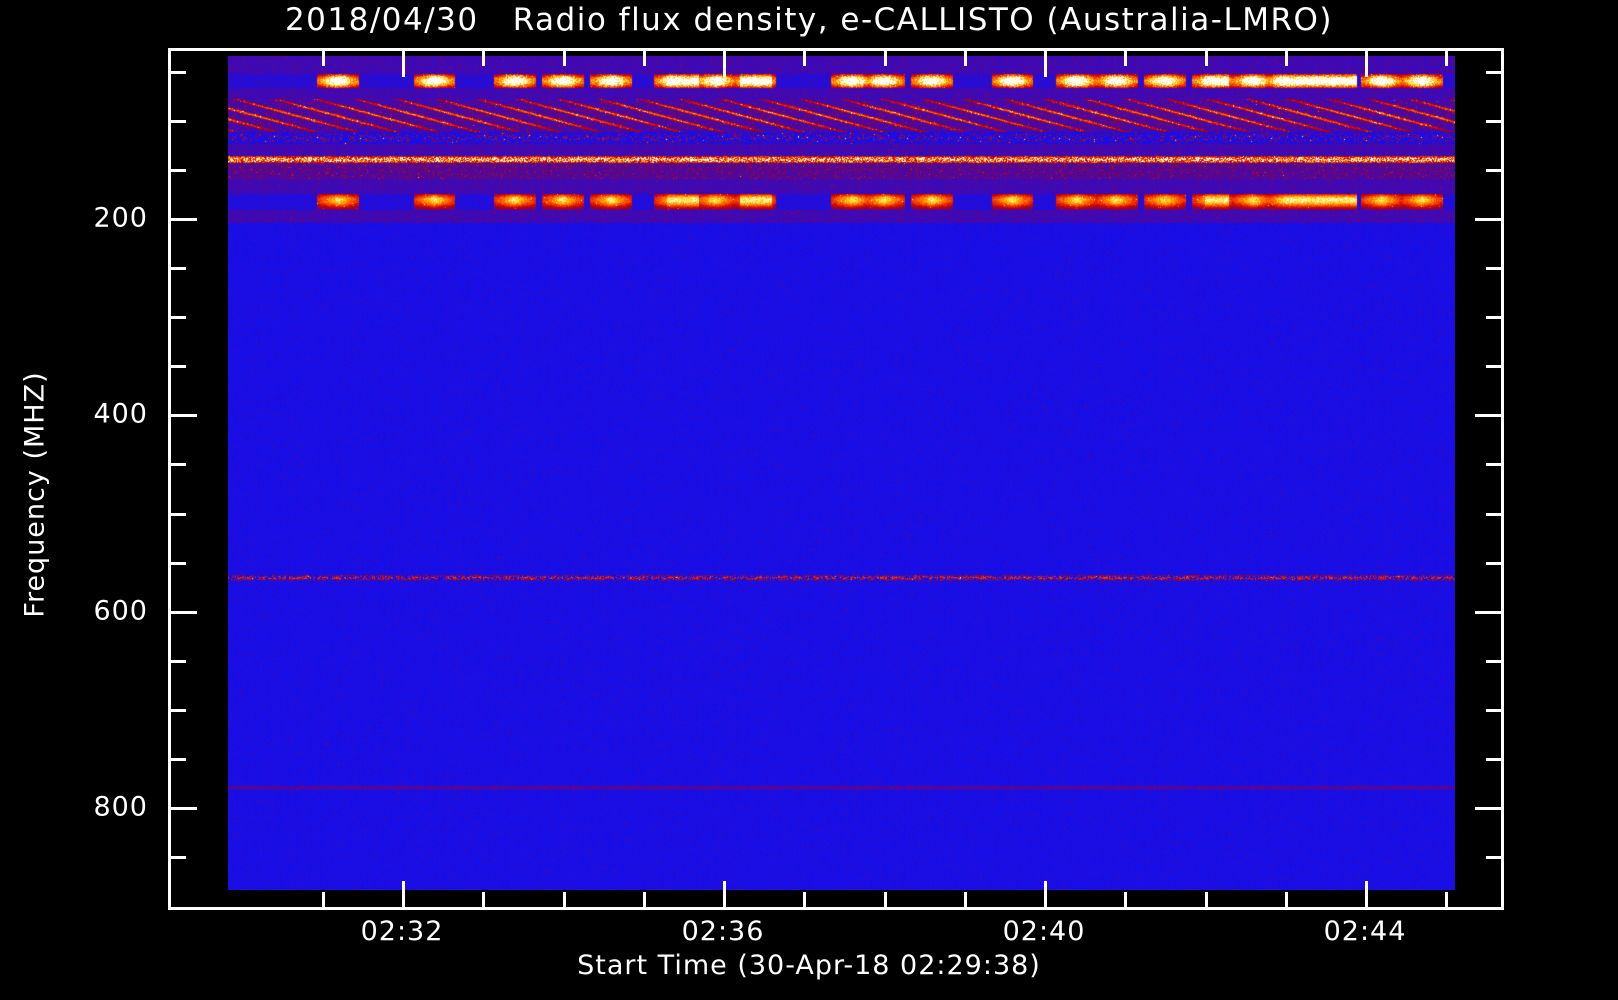 The width and height of the screenshot is (1618, 1000). Describe the element at coordinates (120, 611) in the screenshot. I see `y-tick-label-600: 600` at that location.